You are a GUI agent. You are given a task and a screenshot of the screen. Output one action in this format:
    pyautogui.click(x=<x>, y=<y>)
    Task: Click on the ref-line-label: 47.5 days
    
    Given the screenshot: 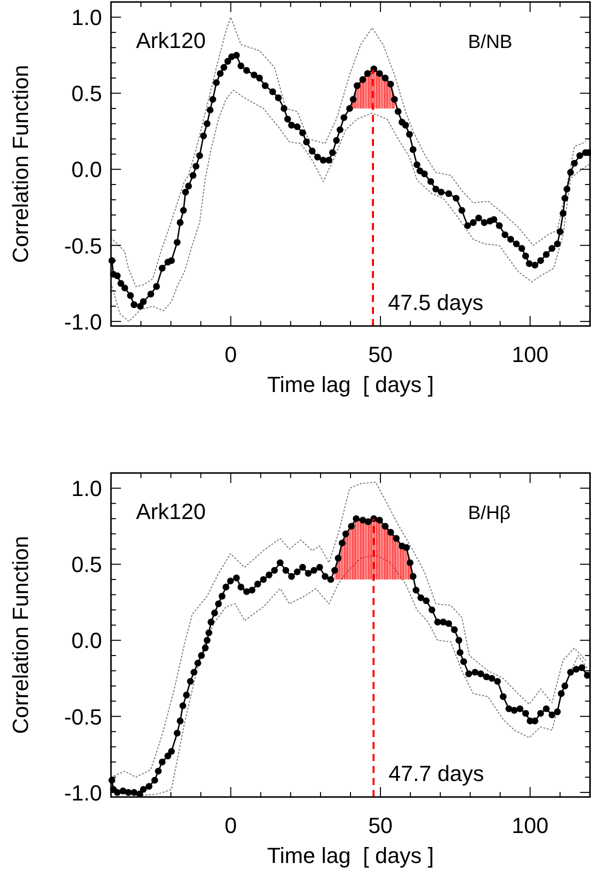 What is the action you would take?
    pyautogui.click(x=436, y=302)
    